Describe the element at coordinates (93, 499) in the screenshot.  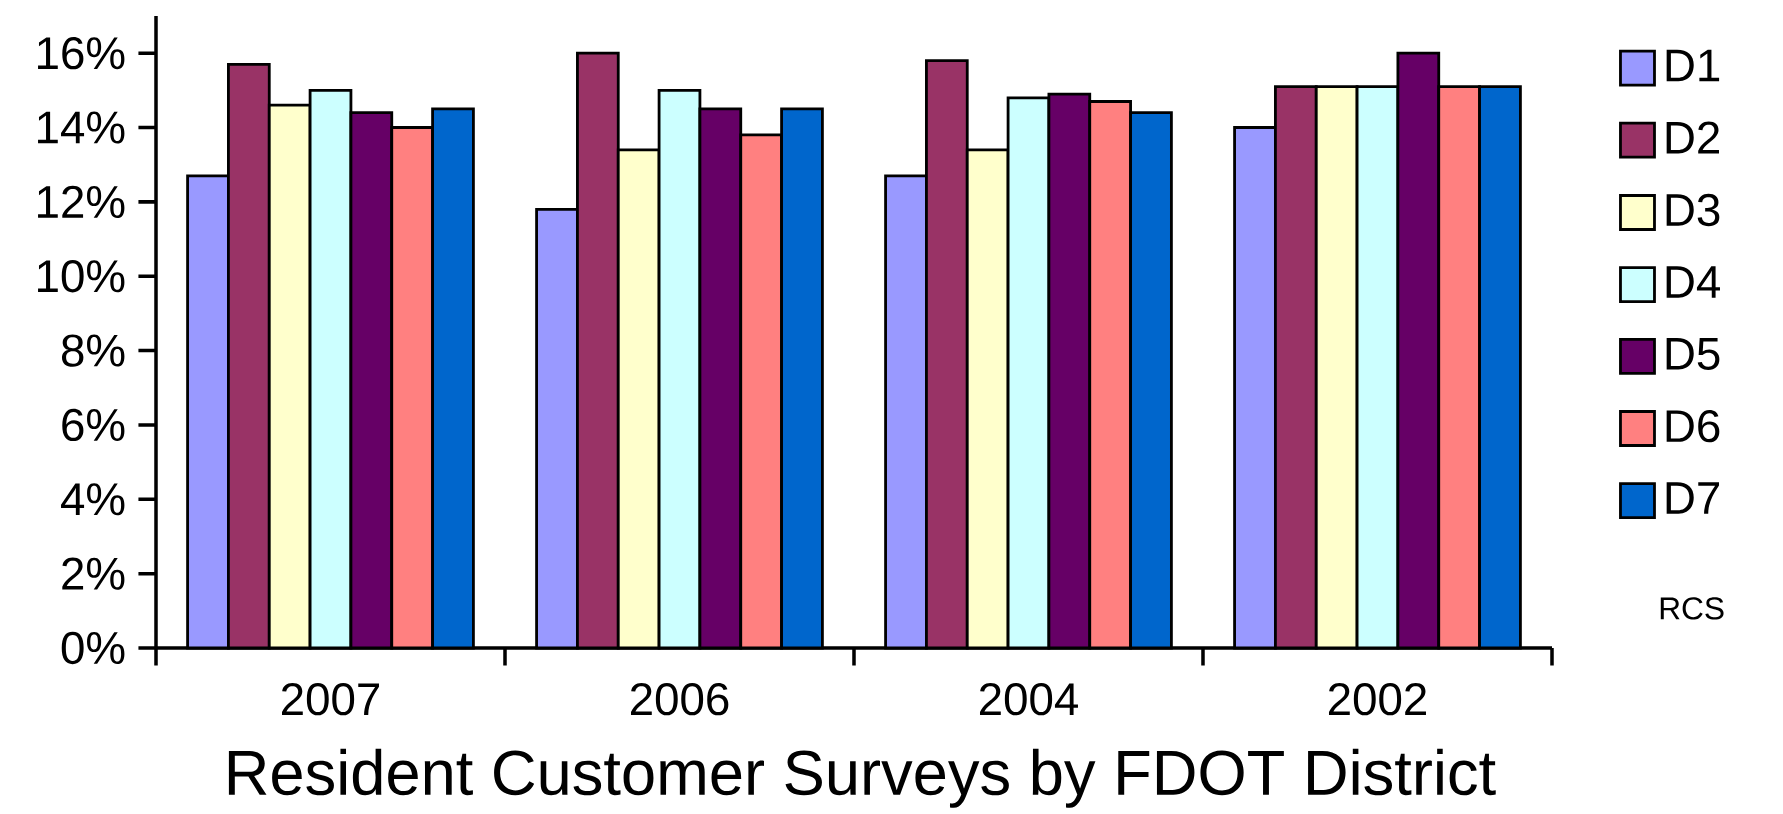
I see `y-tick-label: 4%` at that location.